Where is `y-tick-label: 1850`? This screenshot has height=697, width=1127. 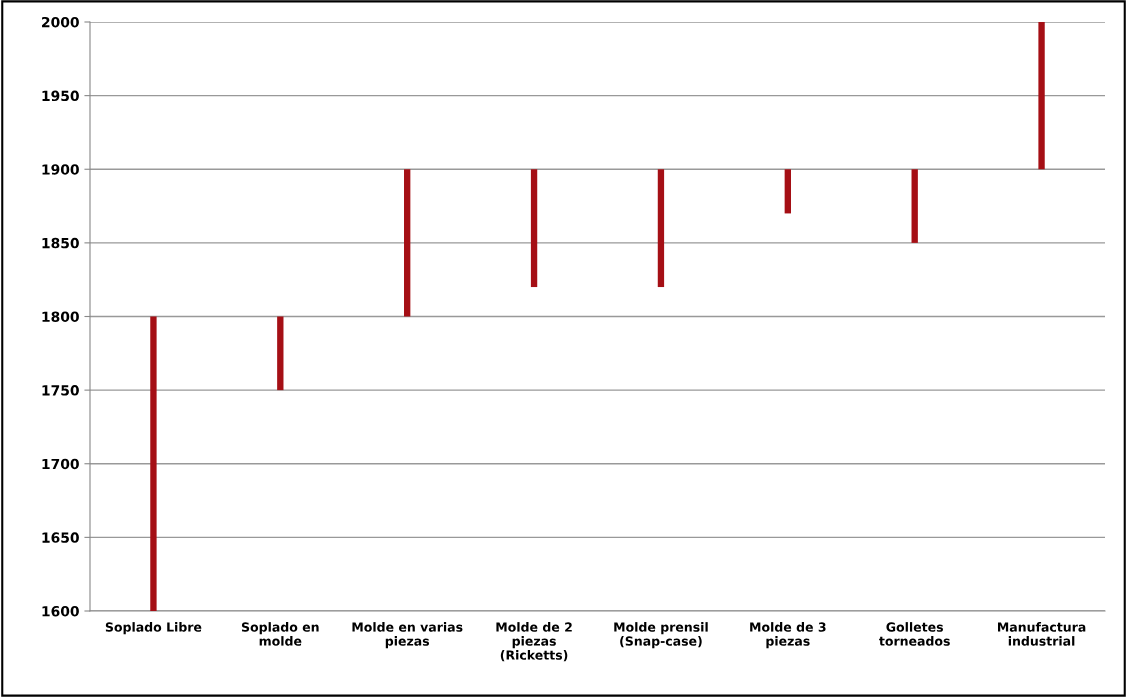
y-tick-label: 1850 is located at coordinates (60, 243).